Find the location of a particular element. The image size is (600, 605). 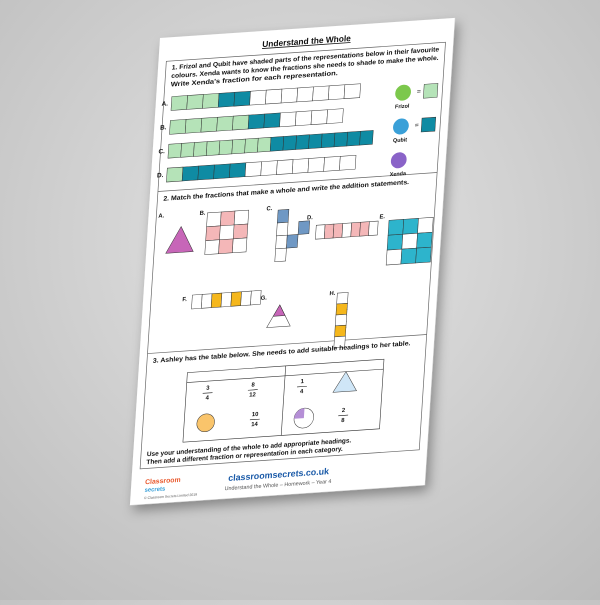

row-label: B. is located at coordinates (163, 127).